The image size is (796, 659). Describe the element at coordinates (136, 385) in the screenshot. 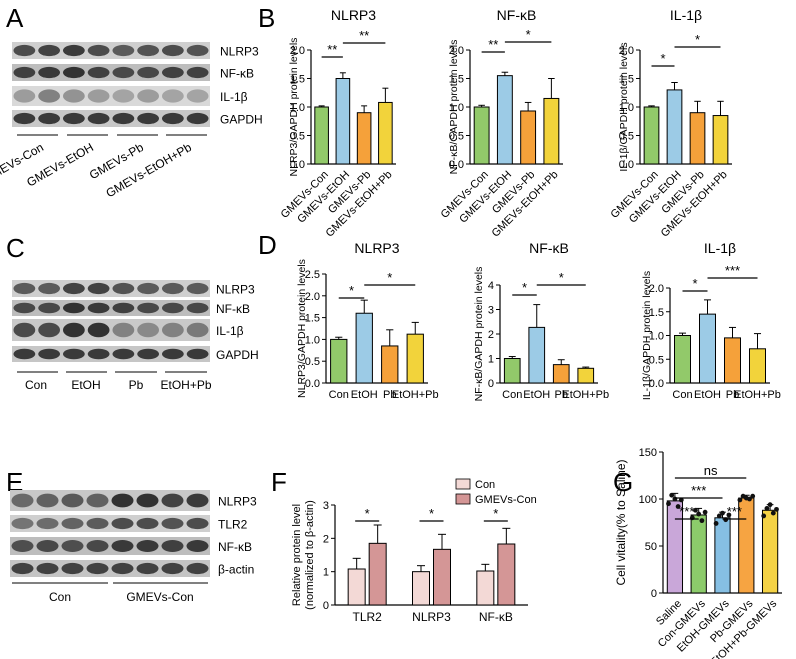

I see `lane-label-c-2: Pb` at that location.